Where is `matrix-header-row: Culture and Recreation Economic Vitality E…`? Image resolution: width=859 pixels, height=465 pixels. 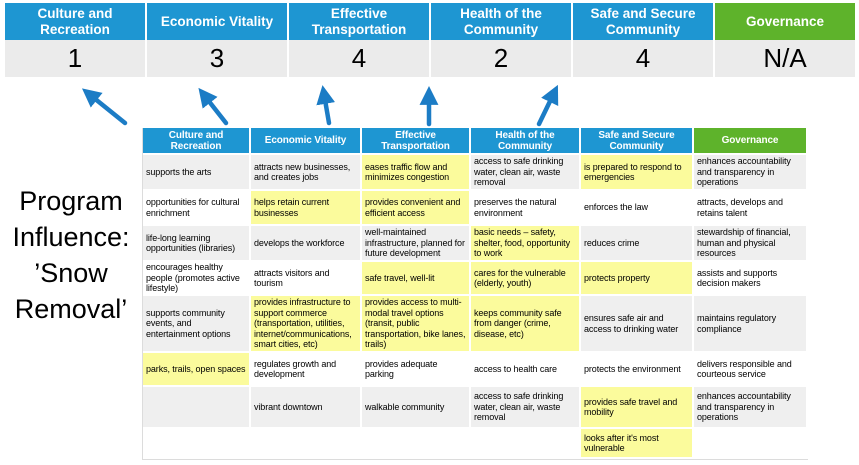 matrix-header-row: Culture and Recreation Economic Vitality E… is located at coordinates (475, 141).